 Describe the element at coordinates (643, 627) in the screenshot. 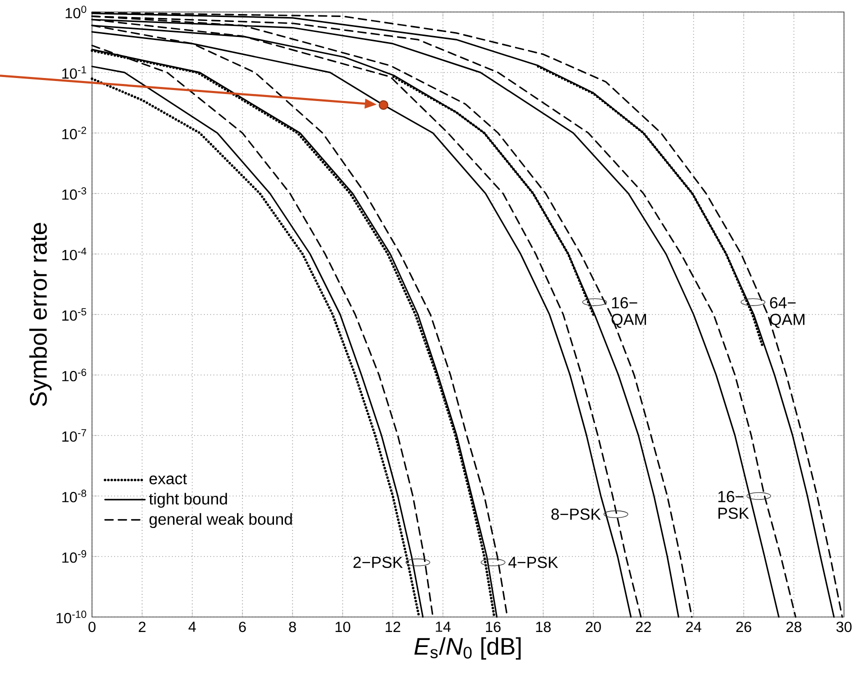

I see `x-tick-label: 22` at that location.